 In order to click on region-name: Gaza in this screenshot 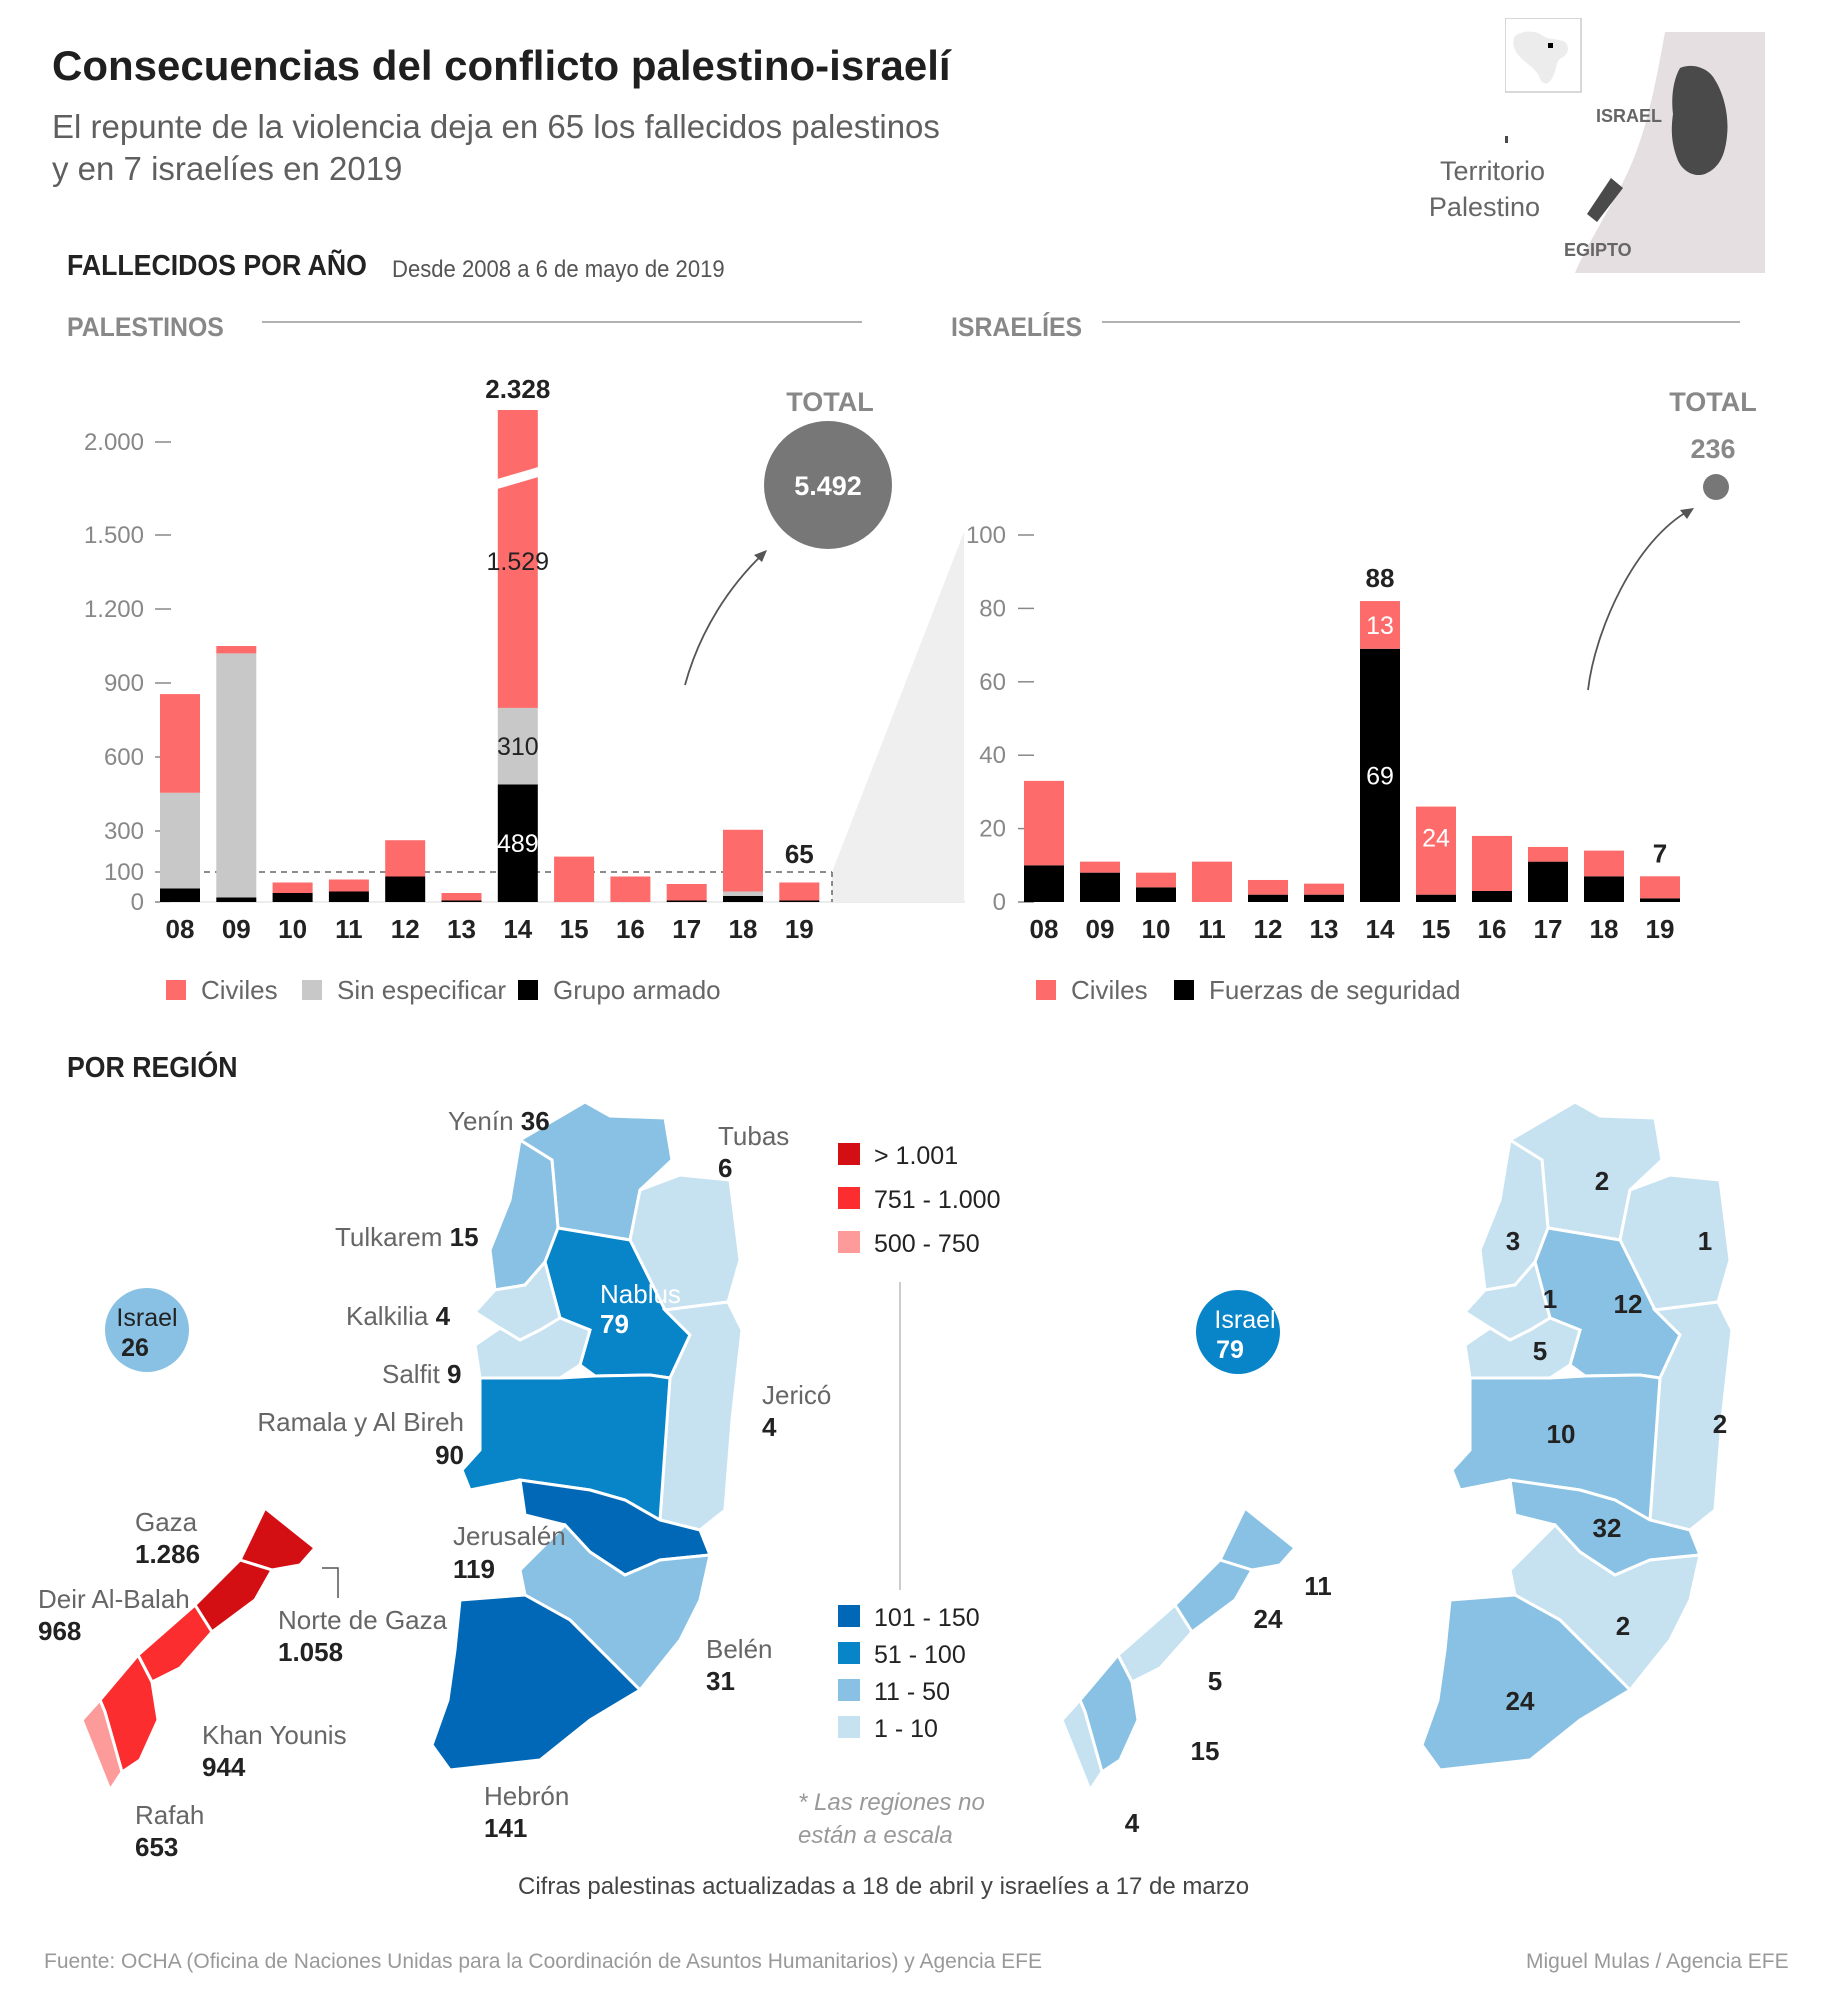, I will do `click(166, 1522)`.